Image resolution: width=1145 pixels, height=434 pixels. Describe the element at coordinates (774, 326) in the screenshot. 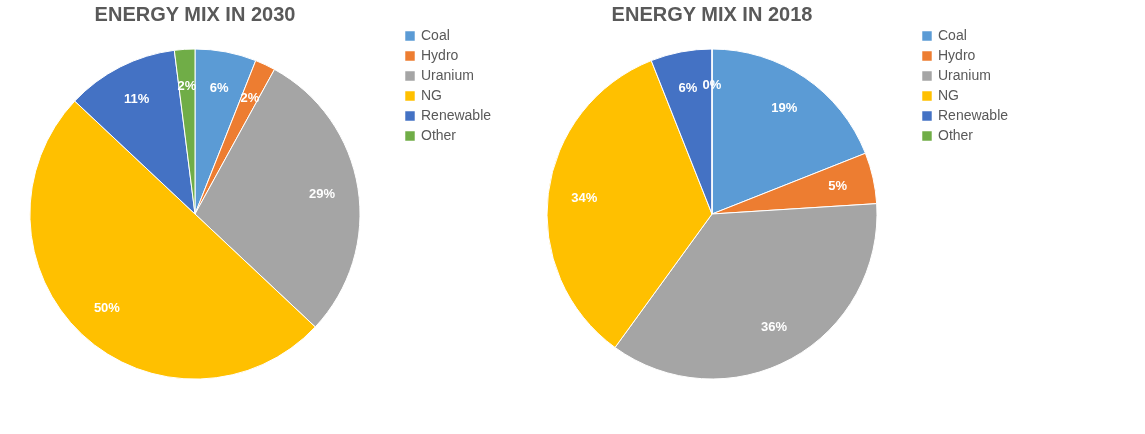

I see `data-label: 36%` at that location.